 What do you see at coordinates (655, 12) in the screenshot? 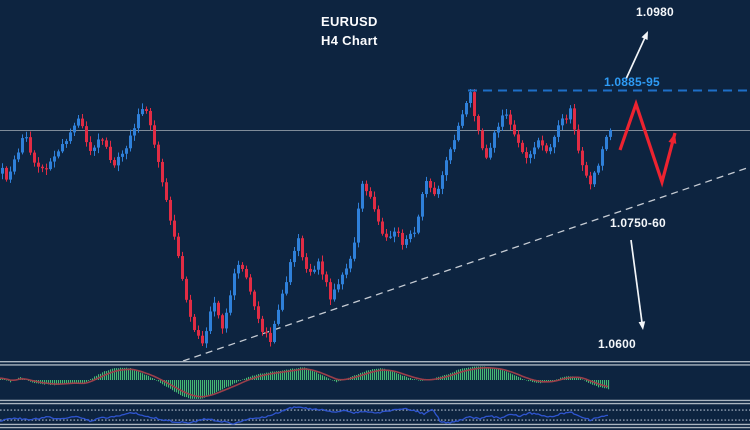
I see `bull-target-label: 1.0980` at bounding box center [655, 12].